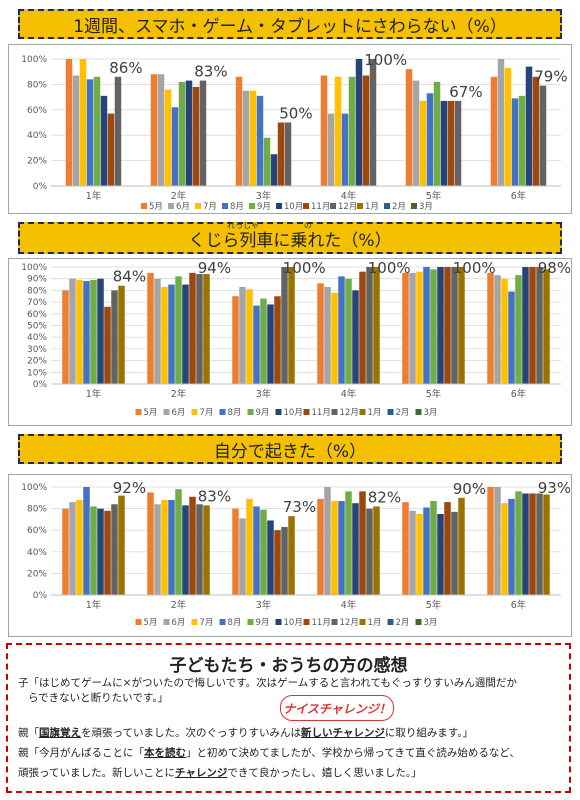 The width and height of the screenshot is (580, 800). Describe the element at coordinates (321, 623) in the screenshot. I see `legend-label: 11月` at that location.